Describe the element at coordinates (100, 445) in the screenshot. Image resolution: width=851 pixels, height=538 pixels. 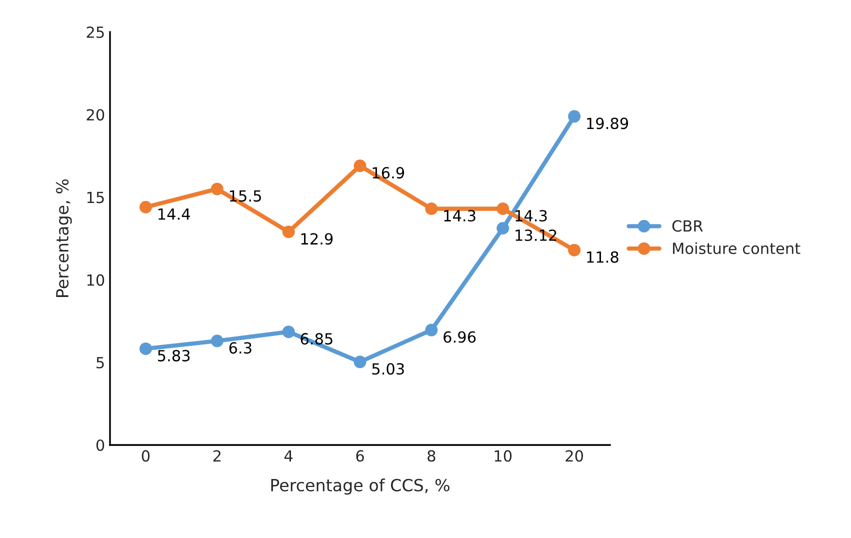
I see `y-tick-label: 0` at that location.